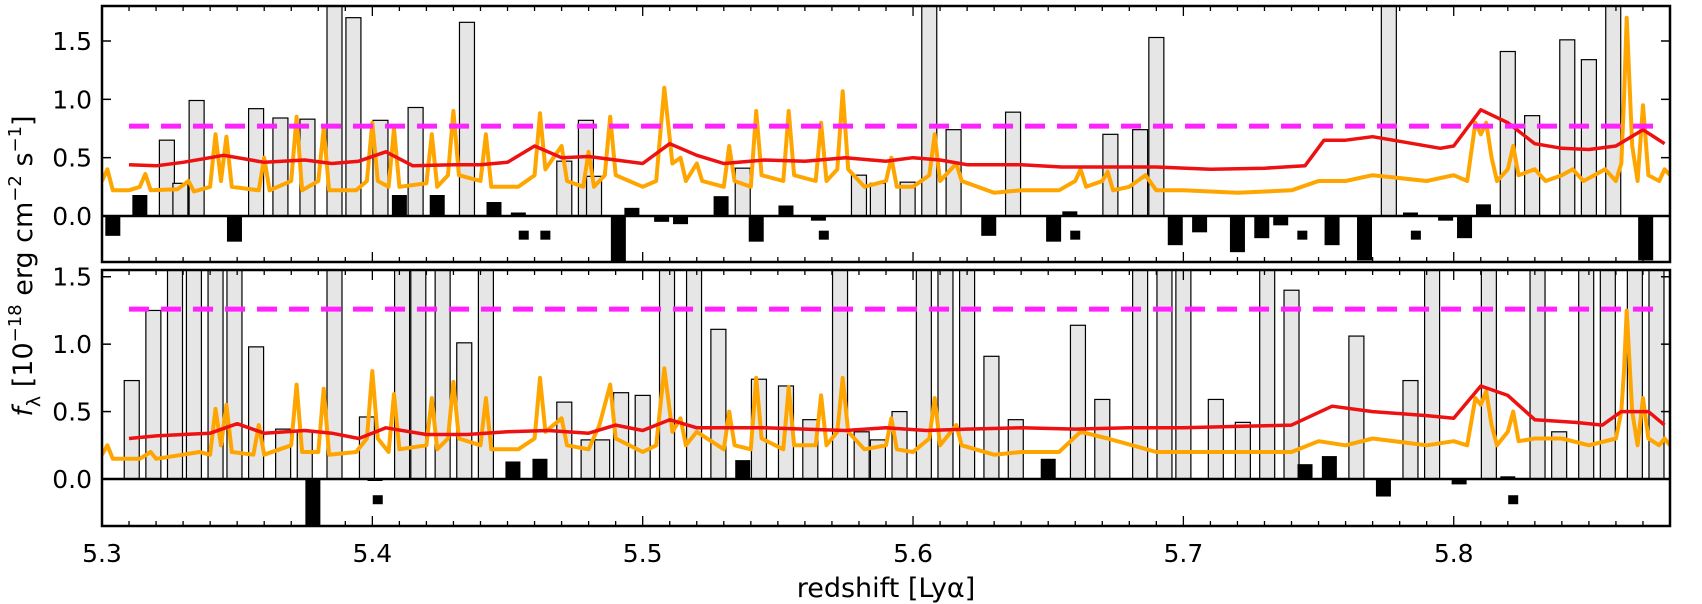  I want to click on x-tick-label: 5.8, so click(1454, 553).